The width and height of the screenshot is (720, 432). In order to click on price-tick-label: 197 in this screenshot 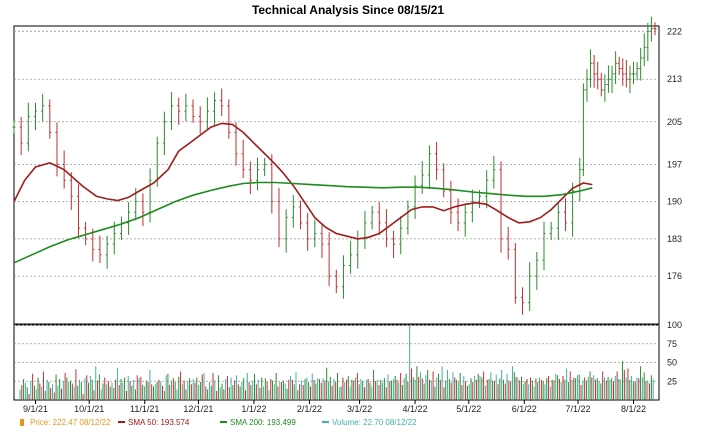, I will do `click(674, 164)`.